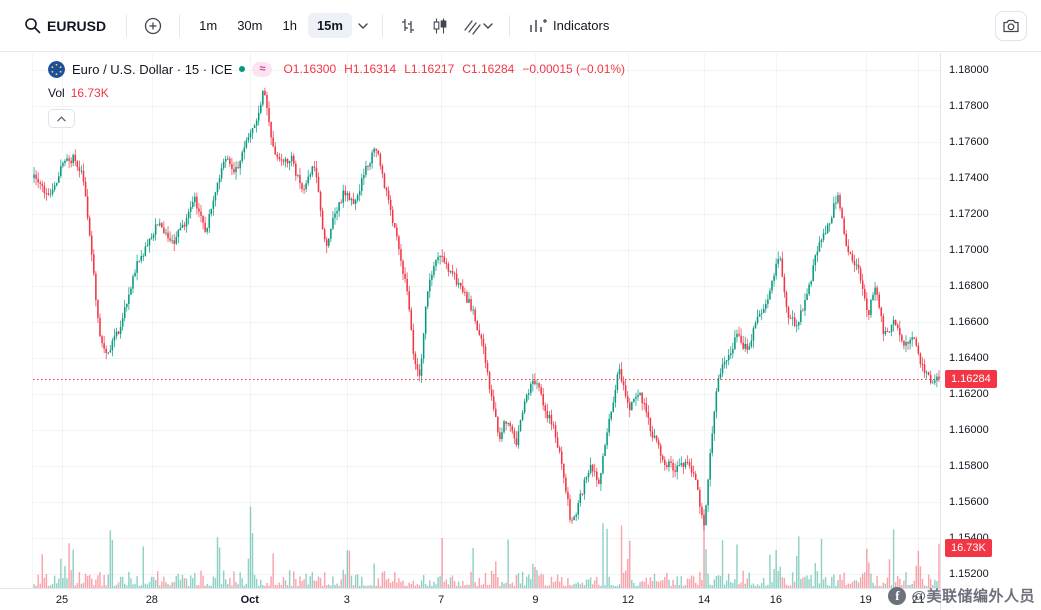  Describe the element at coordinates (581, 25) in the screenshot. I see `indicators-label: Indicators` at that location.